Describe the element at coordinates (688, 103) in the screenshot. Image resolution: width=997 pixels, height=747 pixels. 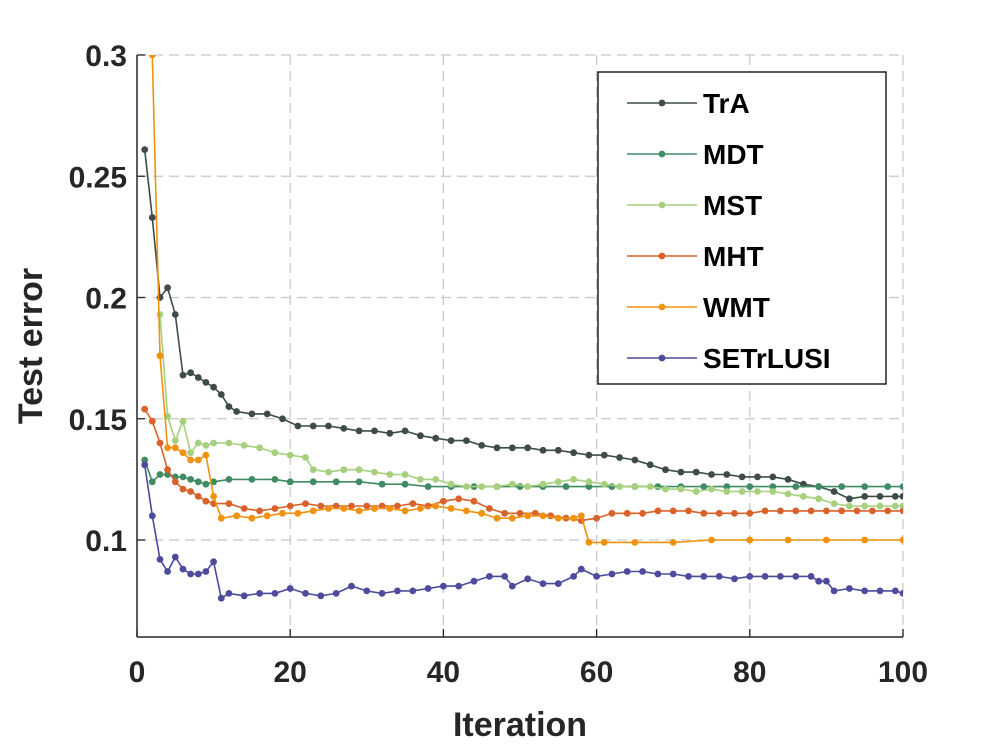
I see `legend-item: TrA` at that location.